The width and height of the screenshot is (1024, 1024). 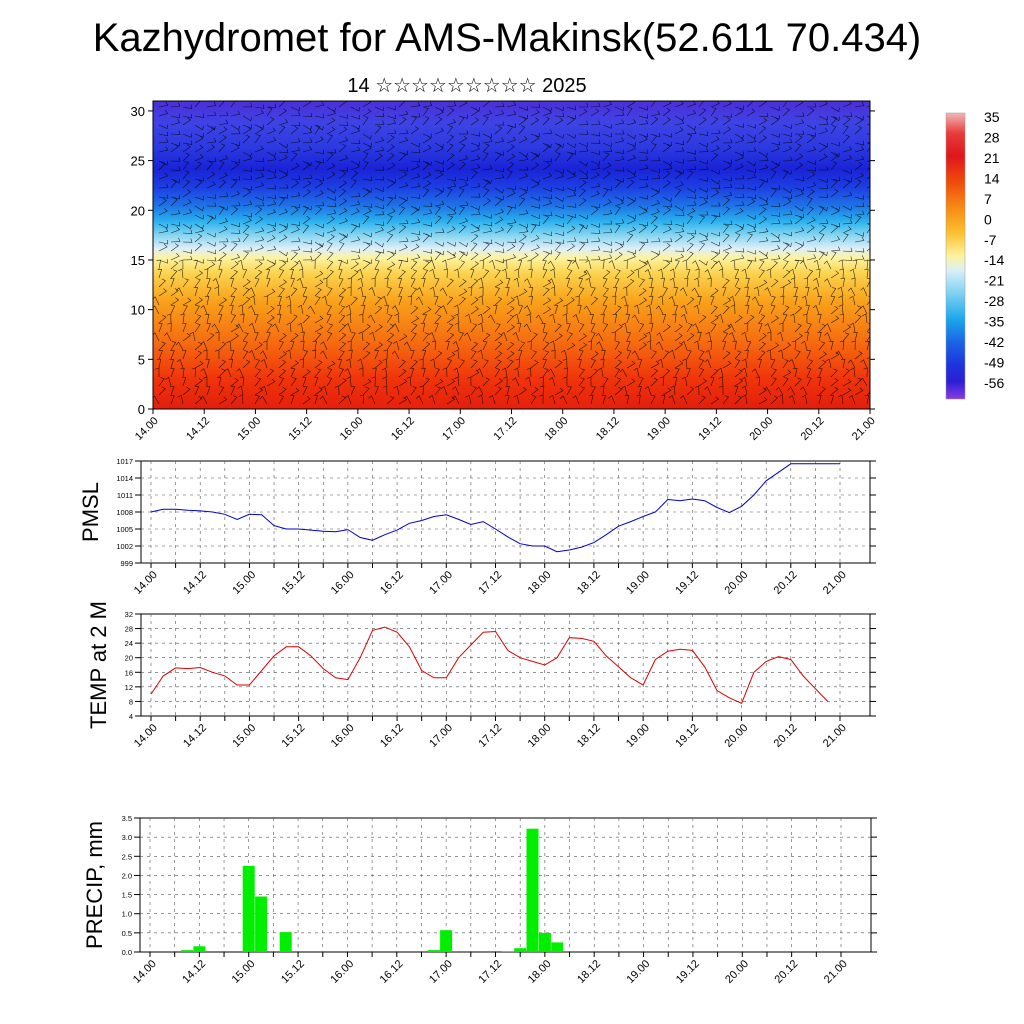 What do you see at coordinates (638, 972) in the screenshot?
I see `x-tick-label: 19.00` at bounding box center [638, 972].